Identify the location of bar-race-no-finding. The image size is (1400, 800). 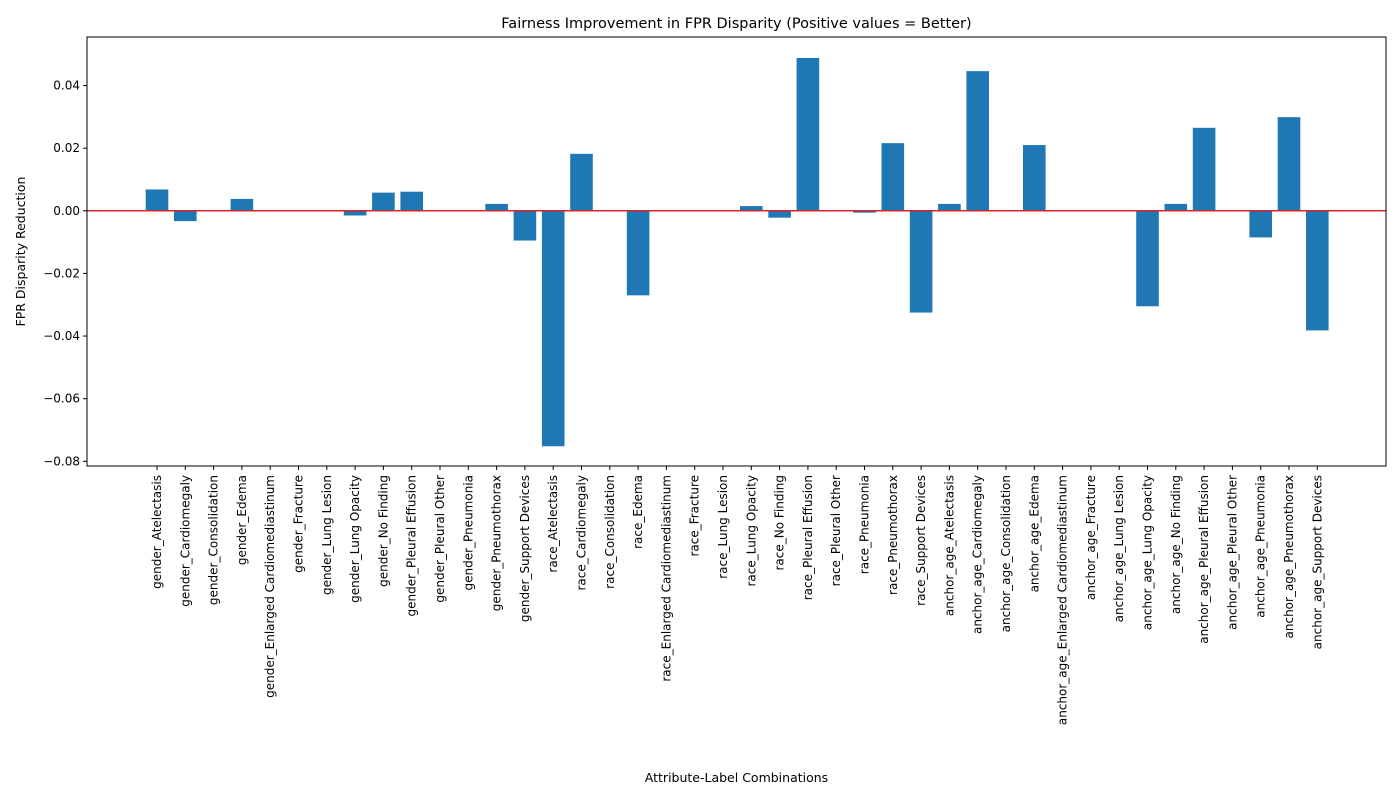
(779, 214).